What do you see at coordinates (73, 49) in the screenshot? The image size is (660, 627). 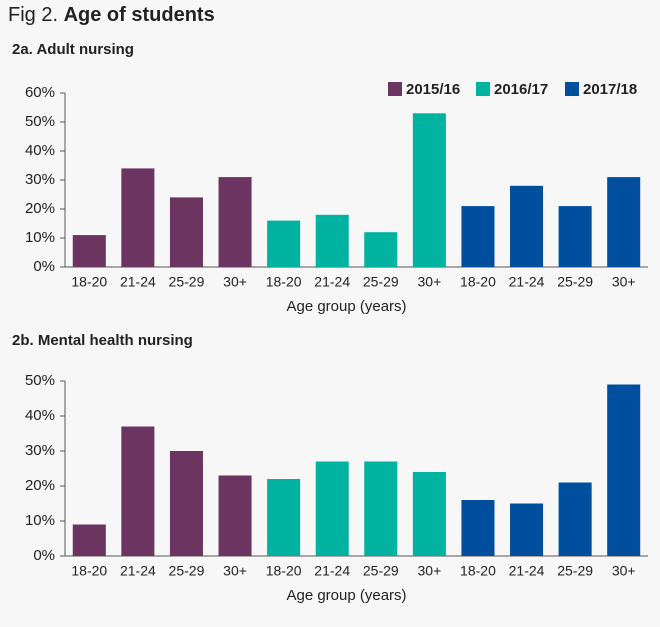 I see `chart-title: 2a. Adult nursing` at bounding box center [73, 49].